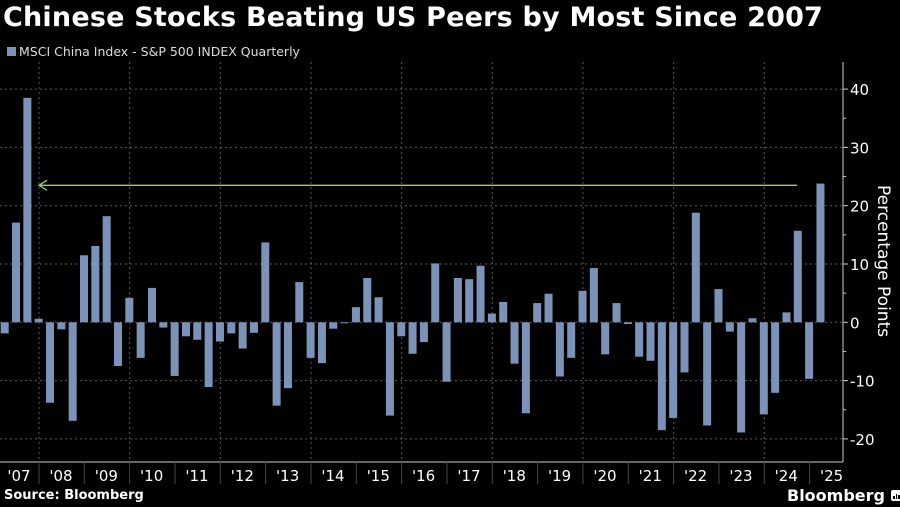  I want to click on y-tick-label: -10, so click(862, 382).